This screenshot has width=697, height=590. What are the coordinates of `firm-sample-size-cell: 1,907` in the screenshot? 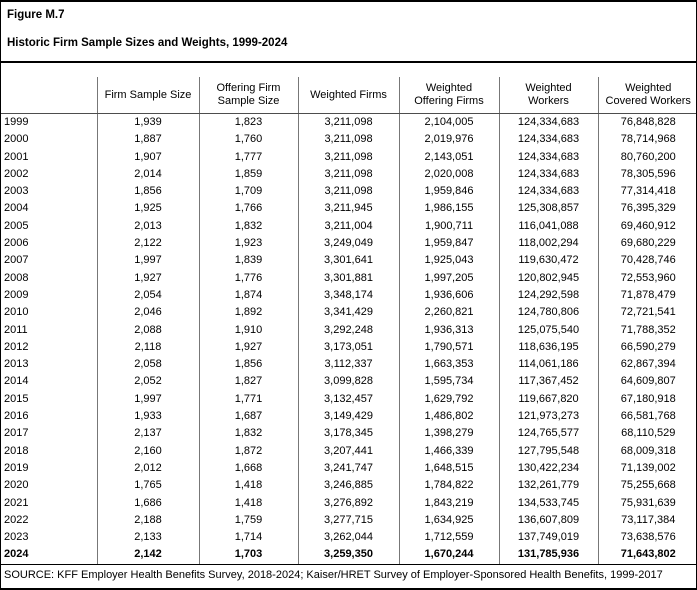 It's located at (147, 157).